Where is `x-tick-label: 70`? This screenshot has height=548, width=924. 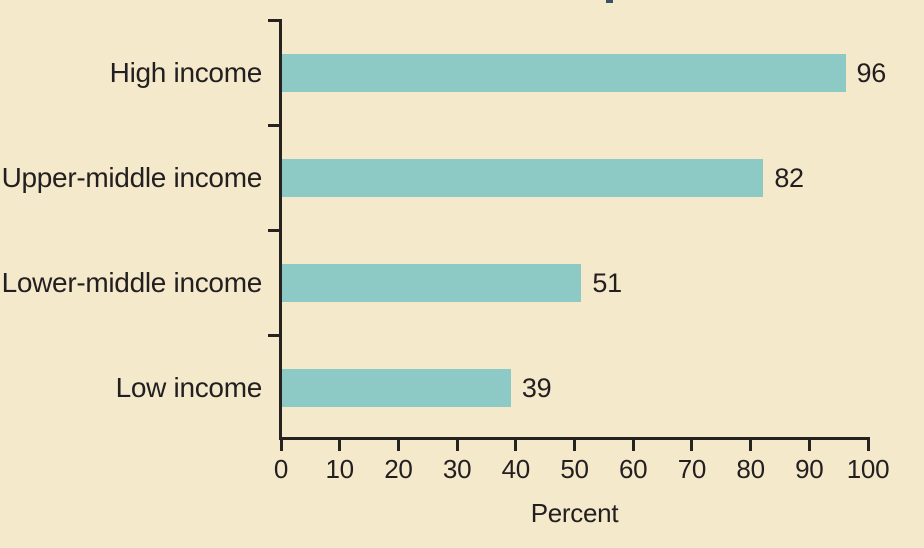 x-tick-label: 70 is located at coordinates (692, 469).